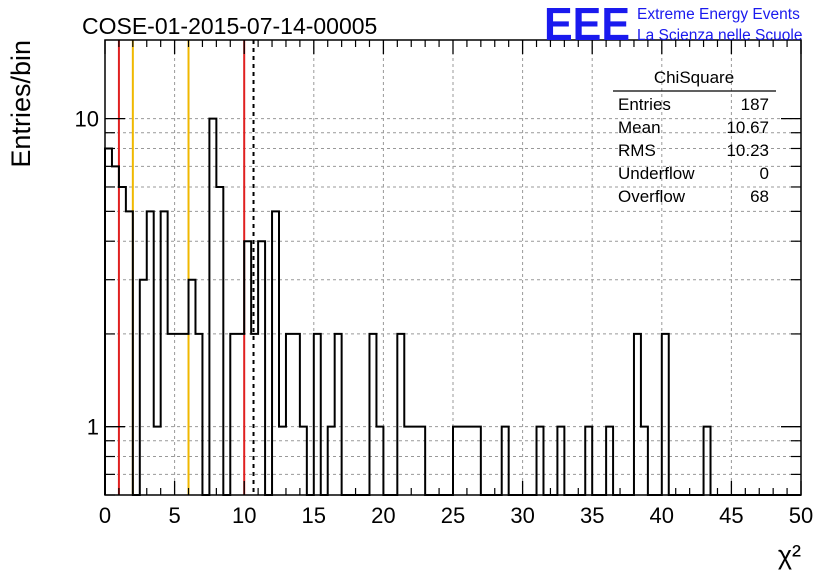 The height and width of the screenshot is (577, 836). Describe the element at coordinates (229, 26) in the screenshot. I see `chart-title: COSE-01-2015-07-14-00005` at that location.